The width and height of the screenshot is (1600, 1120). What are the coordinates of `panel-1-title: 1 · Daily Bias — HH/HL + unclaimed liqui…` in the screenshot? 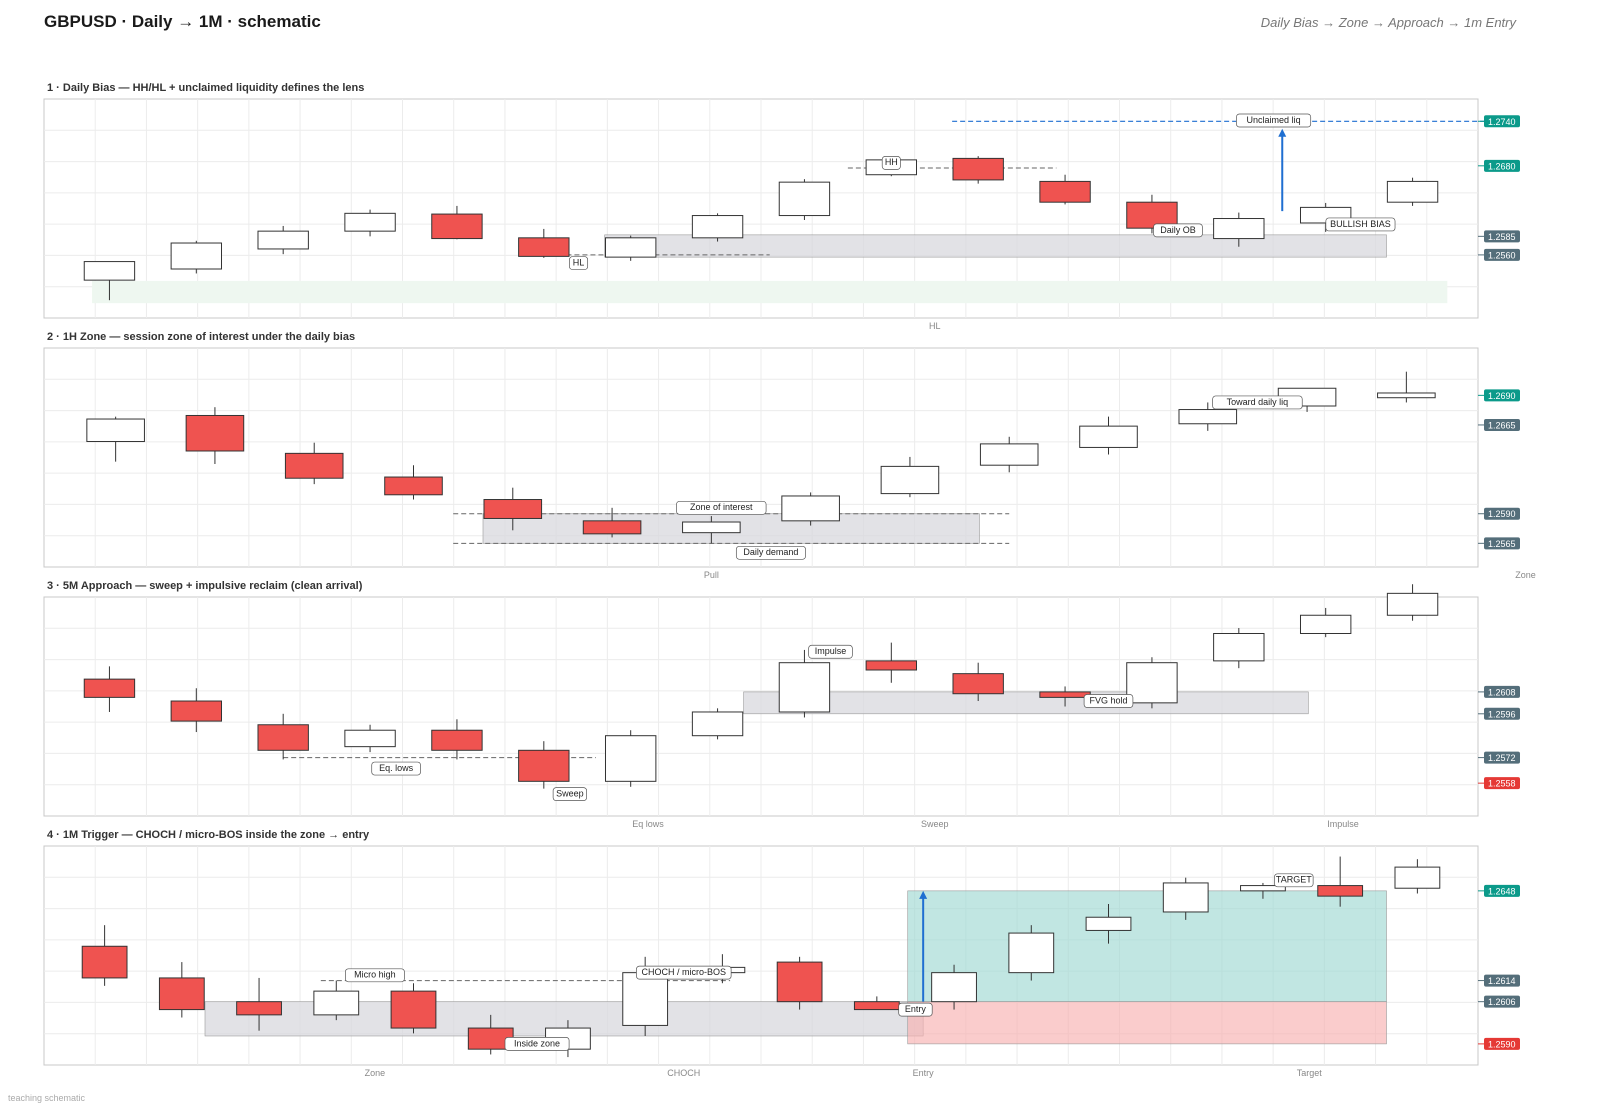 It's located at (206, 88).